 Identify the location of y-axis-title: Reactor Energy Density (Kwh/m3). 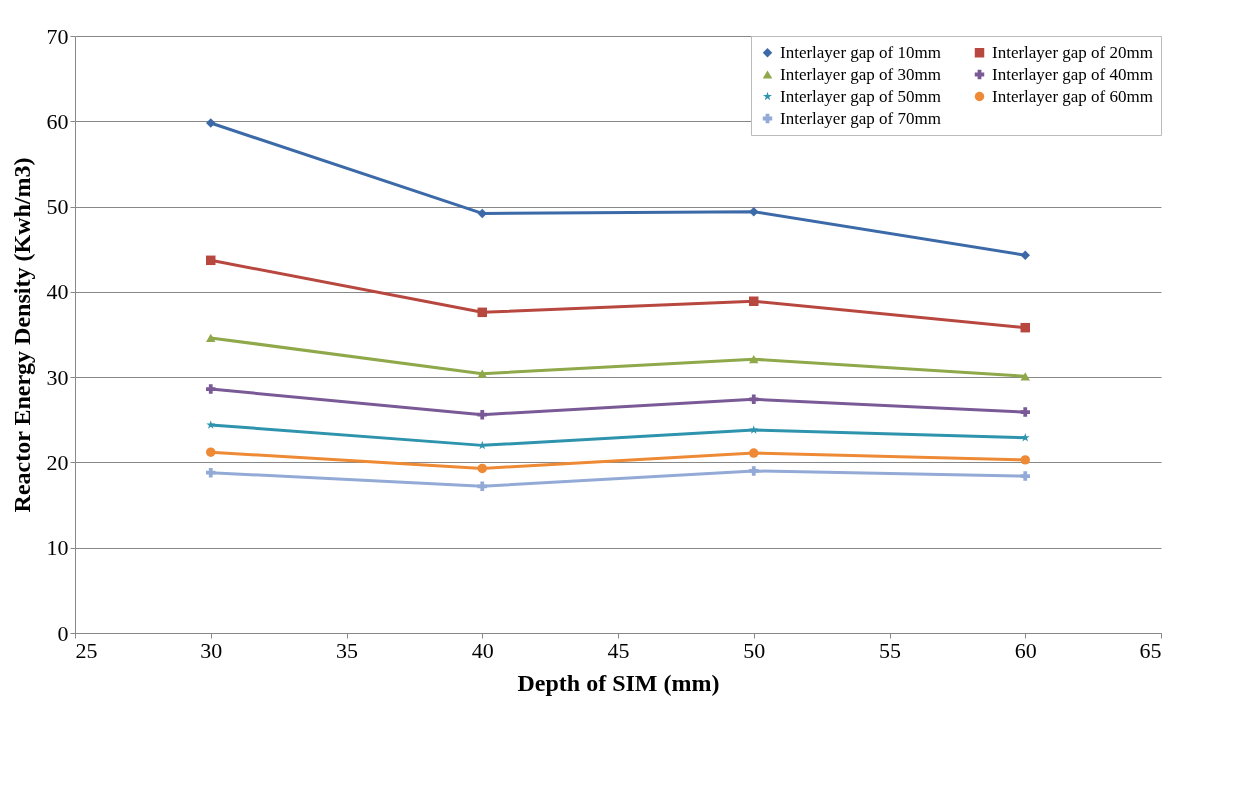
(21, 335).